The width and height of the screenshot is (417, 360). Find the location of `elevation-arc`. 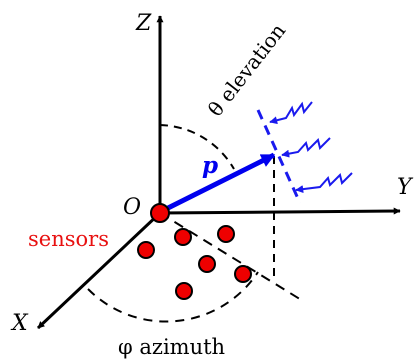

elevation-arc is located at coordinates (197, 147).